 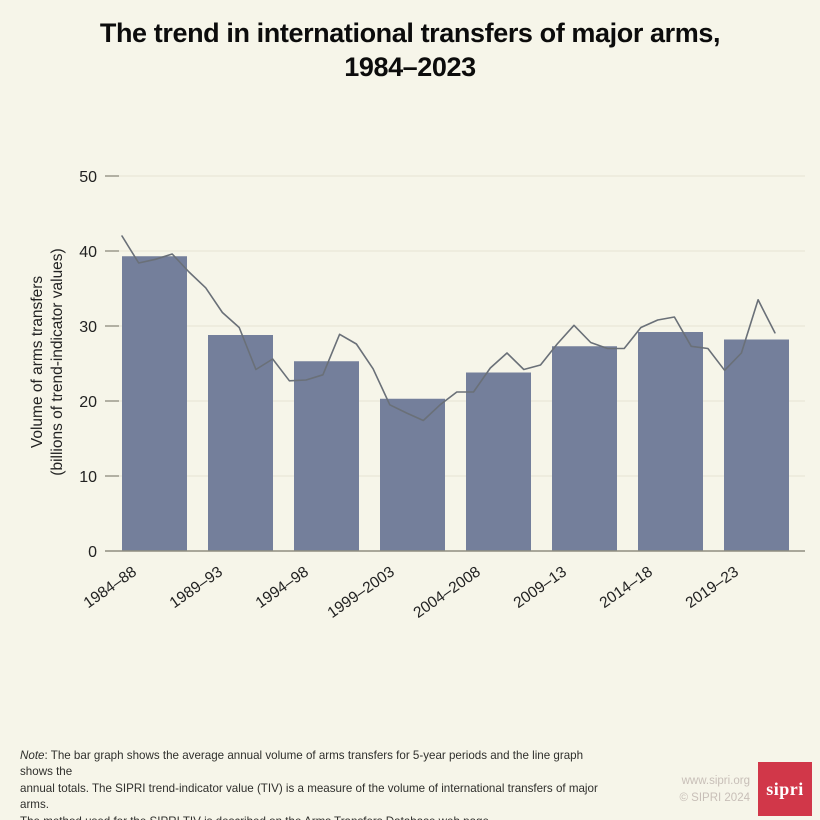 What do you see at coordinates (714, 798) in the screenshot?
I see `copyright: © SIPRI 2024` at bounding box center [714, 798].